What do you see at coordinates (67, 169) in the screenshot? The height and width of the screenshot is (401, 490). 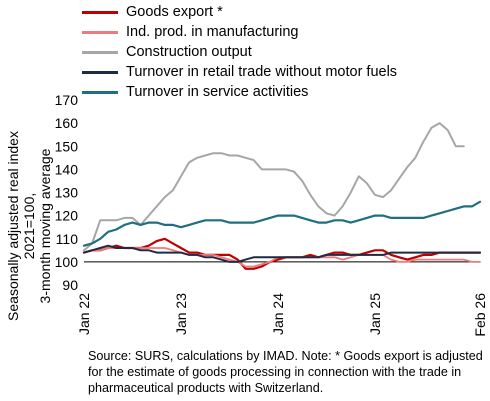 I see `y-tick-label: 140` at bounding box center [67, 169].